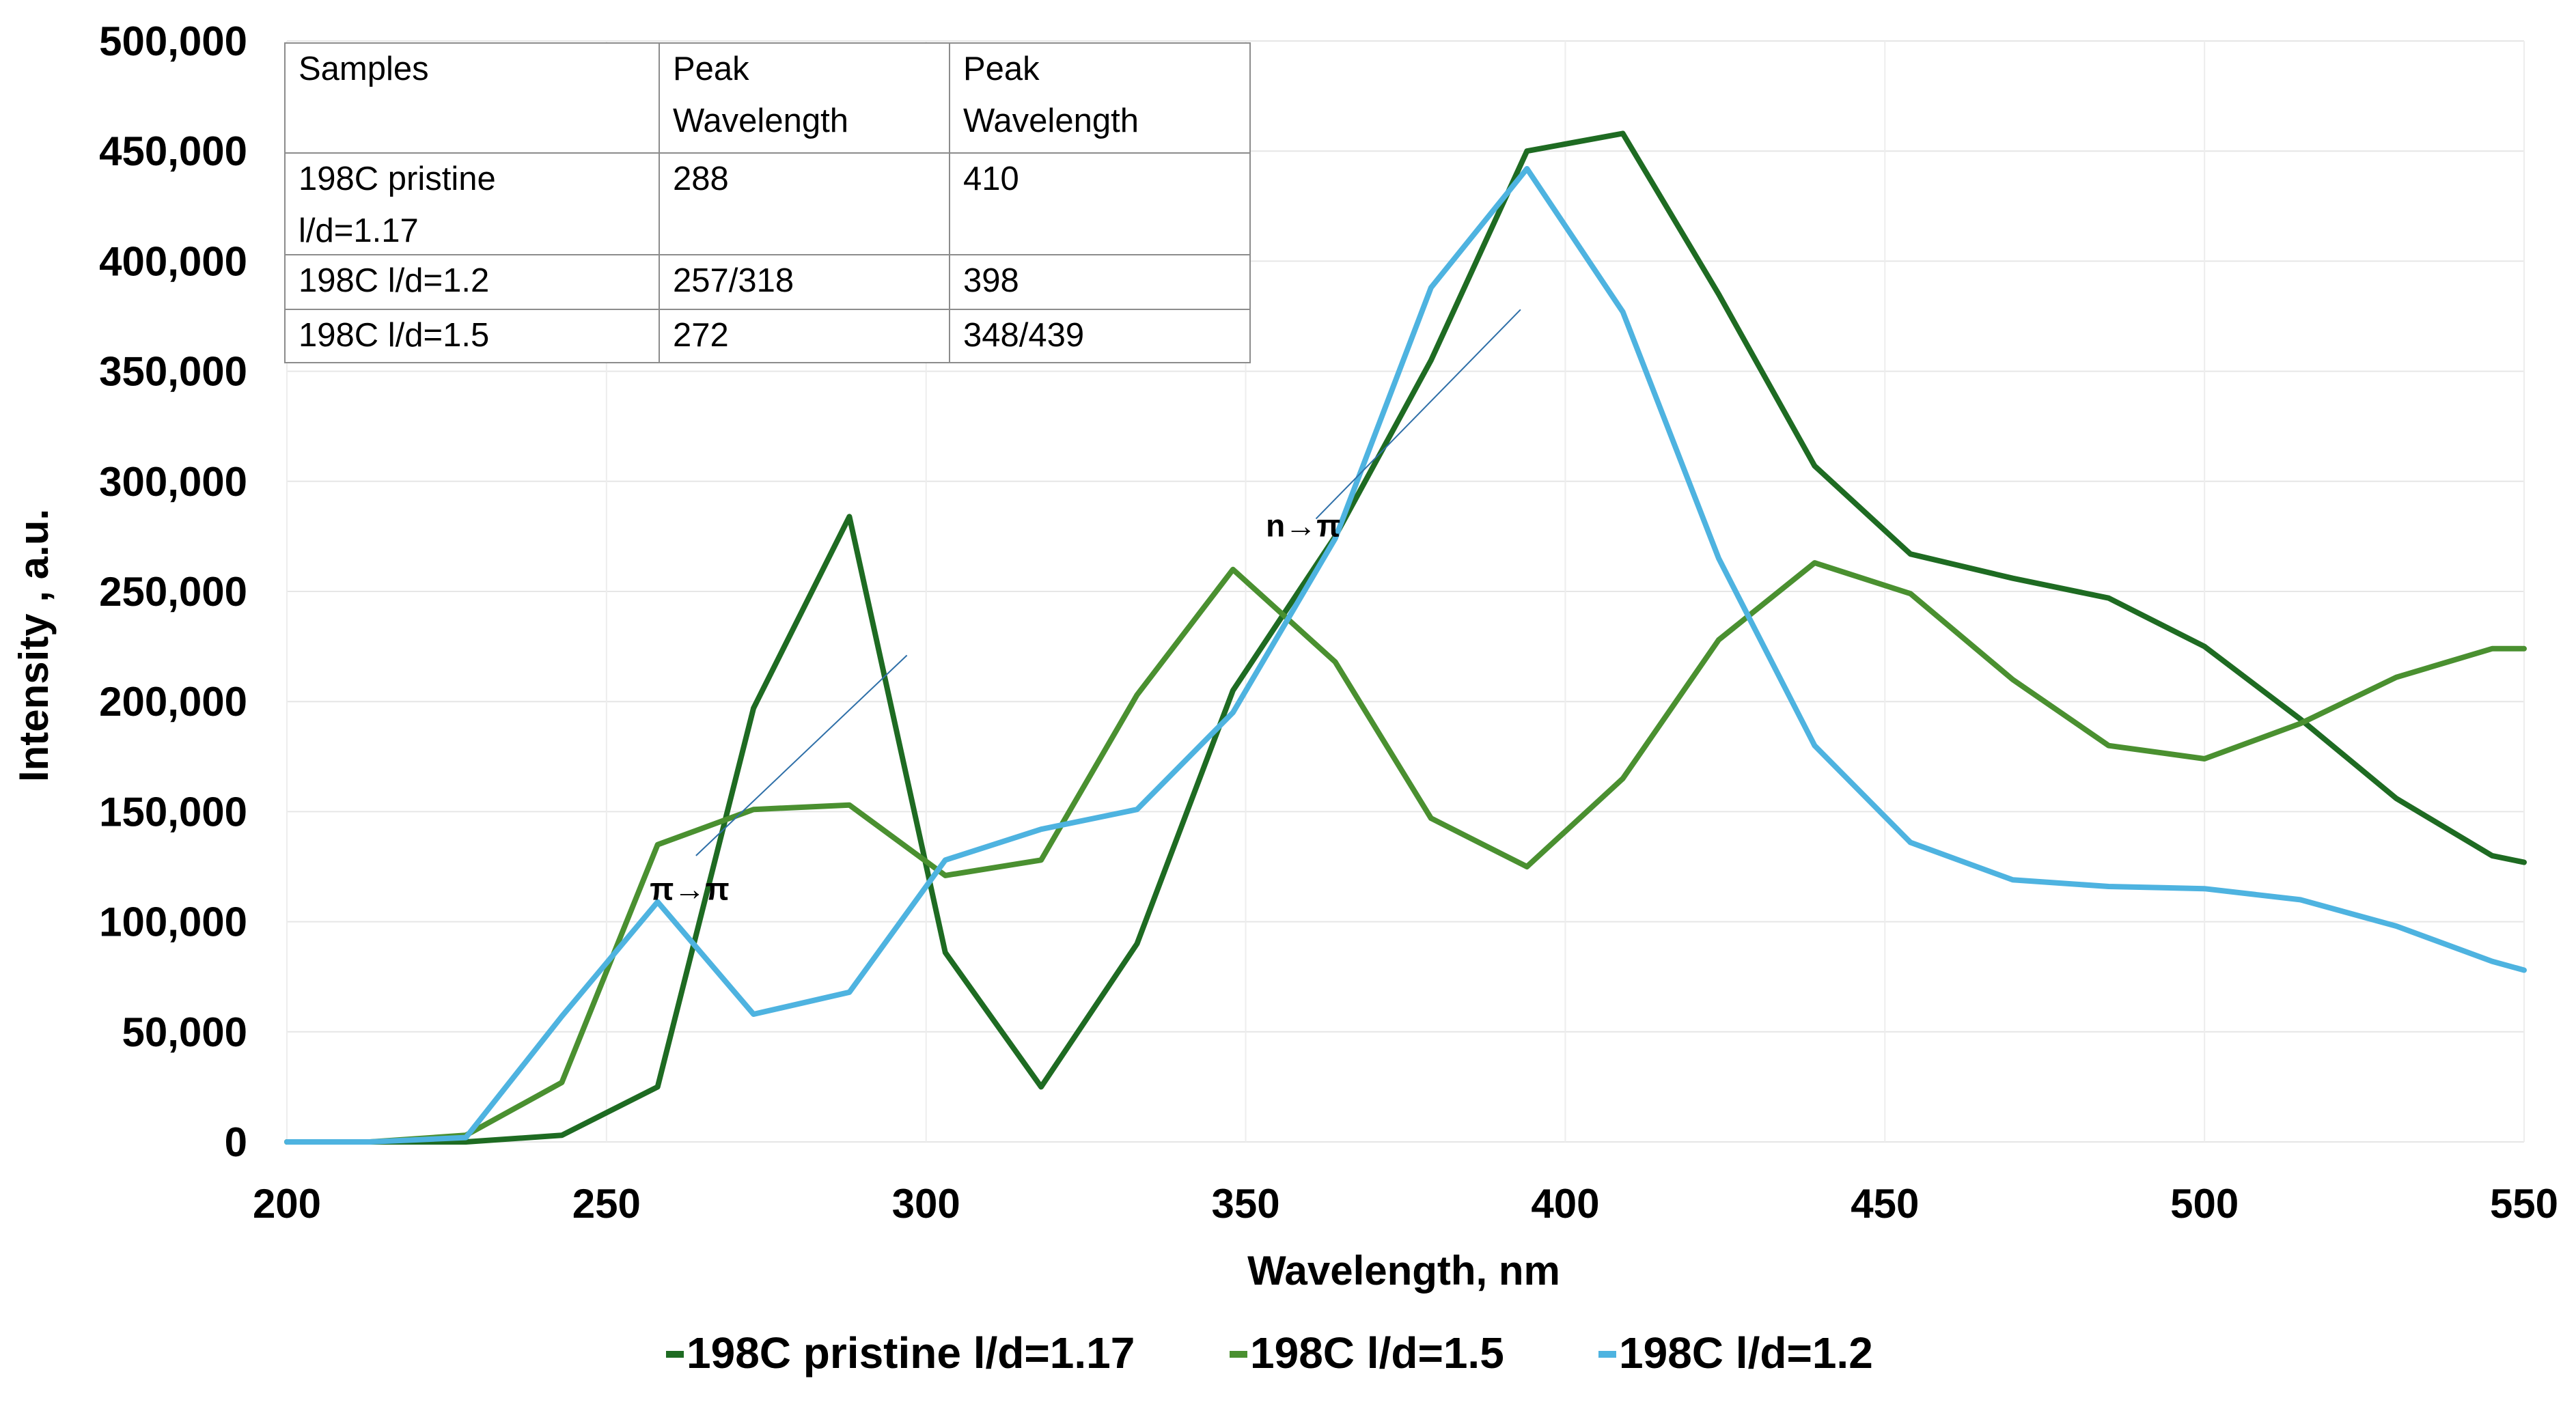  What do you see at coordinates (173, 812) in the screenshot?
I see `y-tick-label: 150,000` at bounding box center [173, 812].